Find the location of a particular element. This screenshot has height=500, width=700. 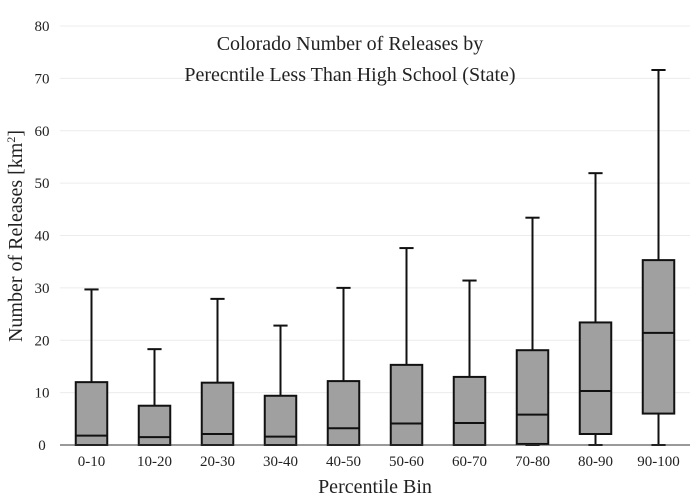

y-axis-title-end: ] is located at coordinates (16, 133).